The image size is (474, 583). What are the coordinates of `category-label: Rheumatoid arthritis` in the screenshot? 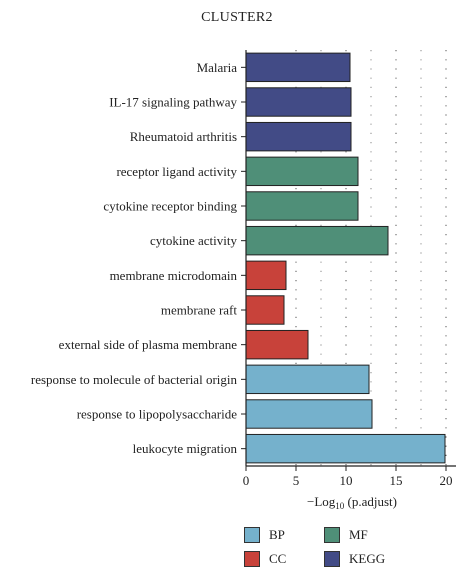 It's located at (183, 136).